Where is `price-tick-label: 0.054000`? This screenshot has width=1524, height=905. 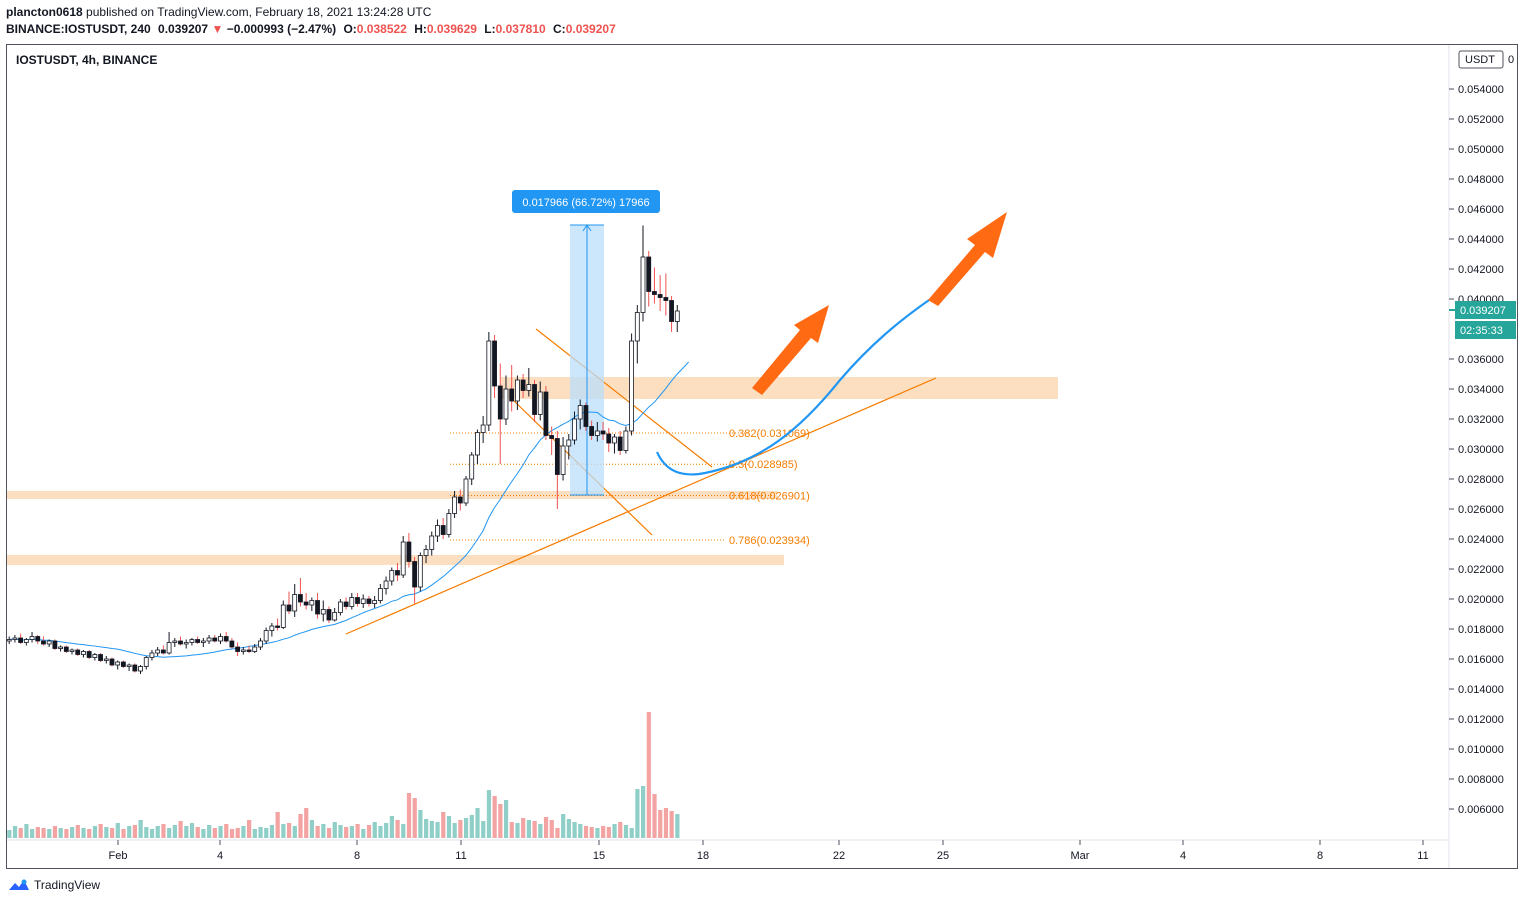 price-tick-label: 0.054000 is located at coordinates (1481, 90).